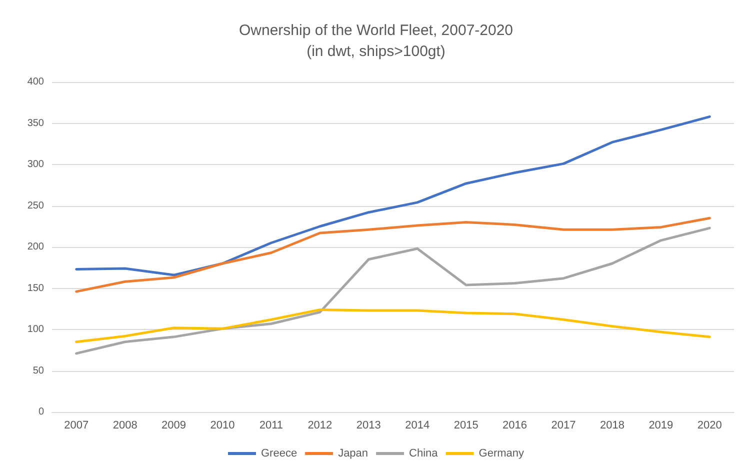 Image resolution: width=752 pixels, height=468 pixels. What do you see at coordinates (515, 426) in the screenshot?
I see `x-tick-label: 2016` at bounding box center [515, 426].